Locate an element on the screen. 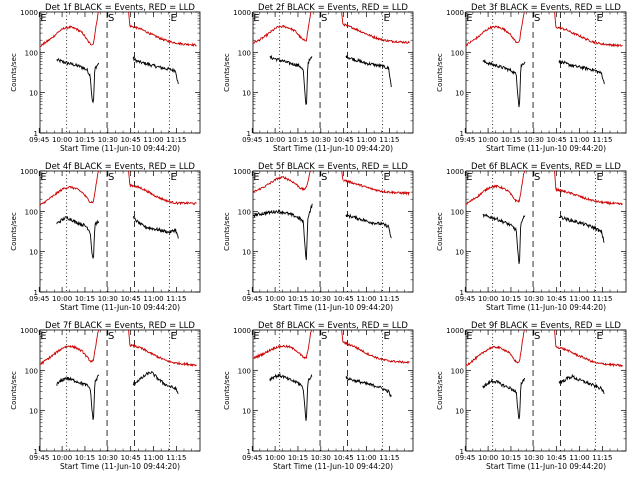 The image size is (640, 480). panel-title: Det 8f BLACK = Events, RED = LLD is located at coordinates (333, 326).